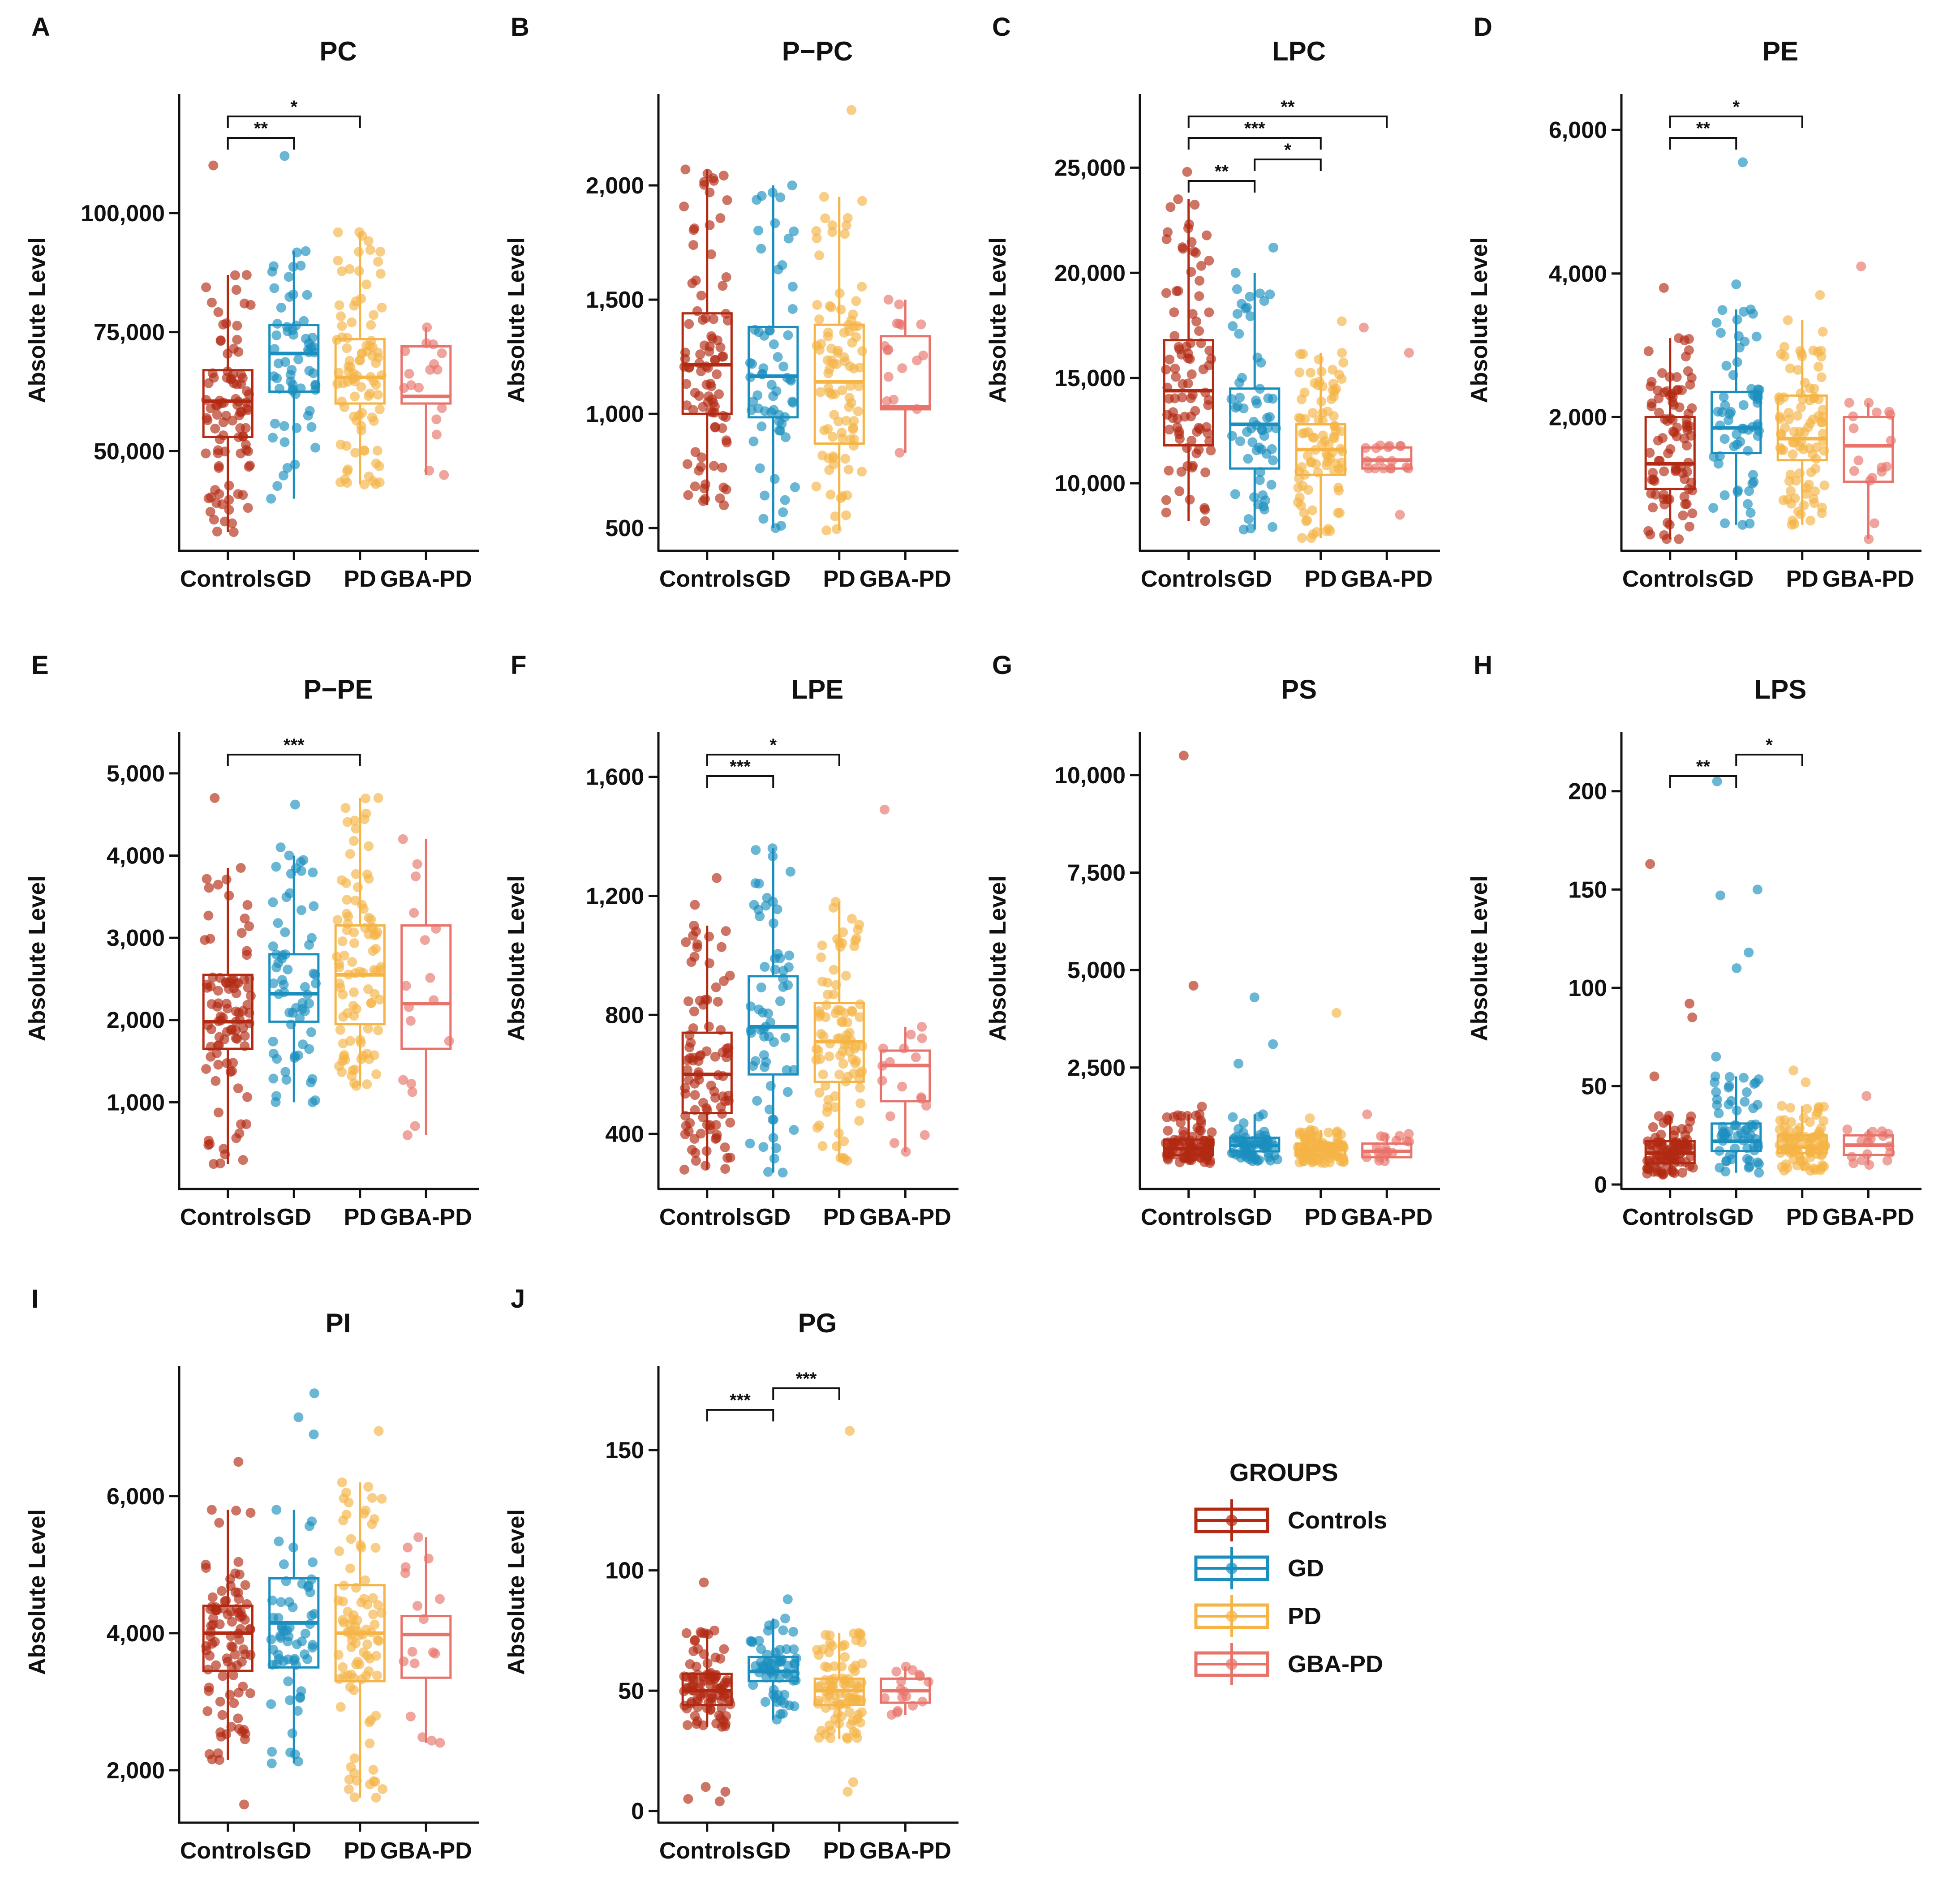  I want to click on legend-item-controls: Controls, so click(1290, 1520).